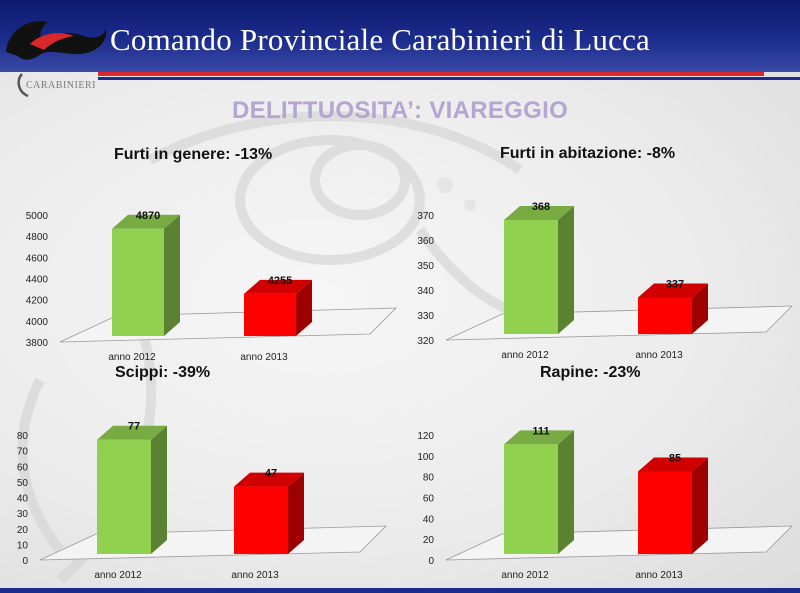  Describe the element at coordinates (425, 291) in the screenshot. I see `y-tick-label: 340` at that location.